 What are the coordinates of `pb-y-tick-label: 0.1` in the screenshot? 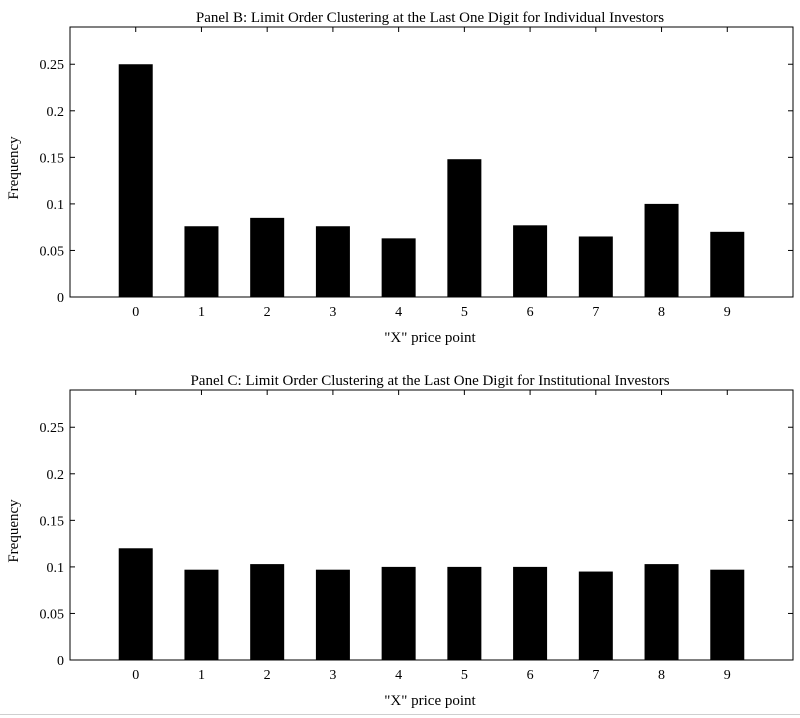 It's located at (56, 205).